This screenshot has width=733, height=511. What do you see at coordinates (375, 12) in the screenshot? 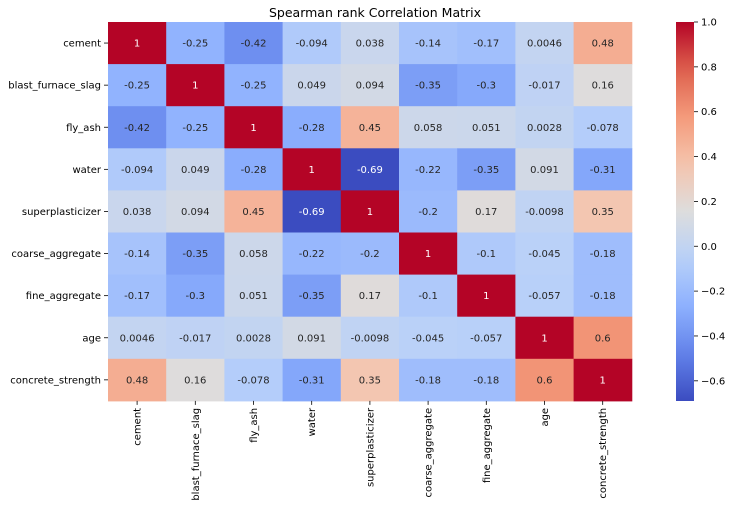
I see `chart-title: Spearman rank Correlation Matrix` at bounding box center [375, 12].